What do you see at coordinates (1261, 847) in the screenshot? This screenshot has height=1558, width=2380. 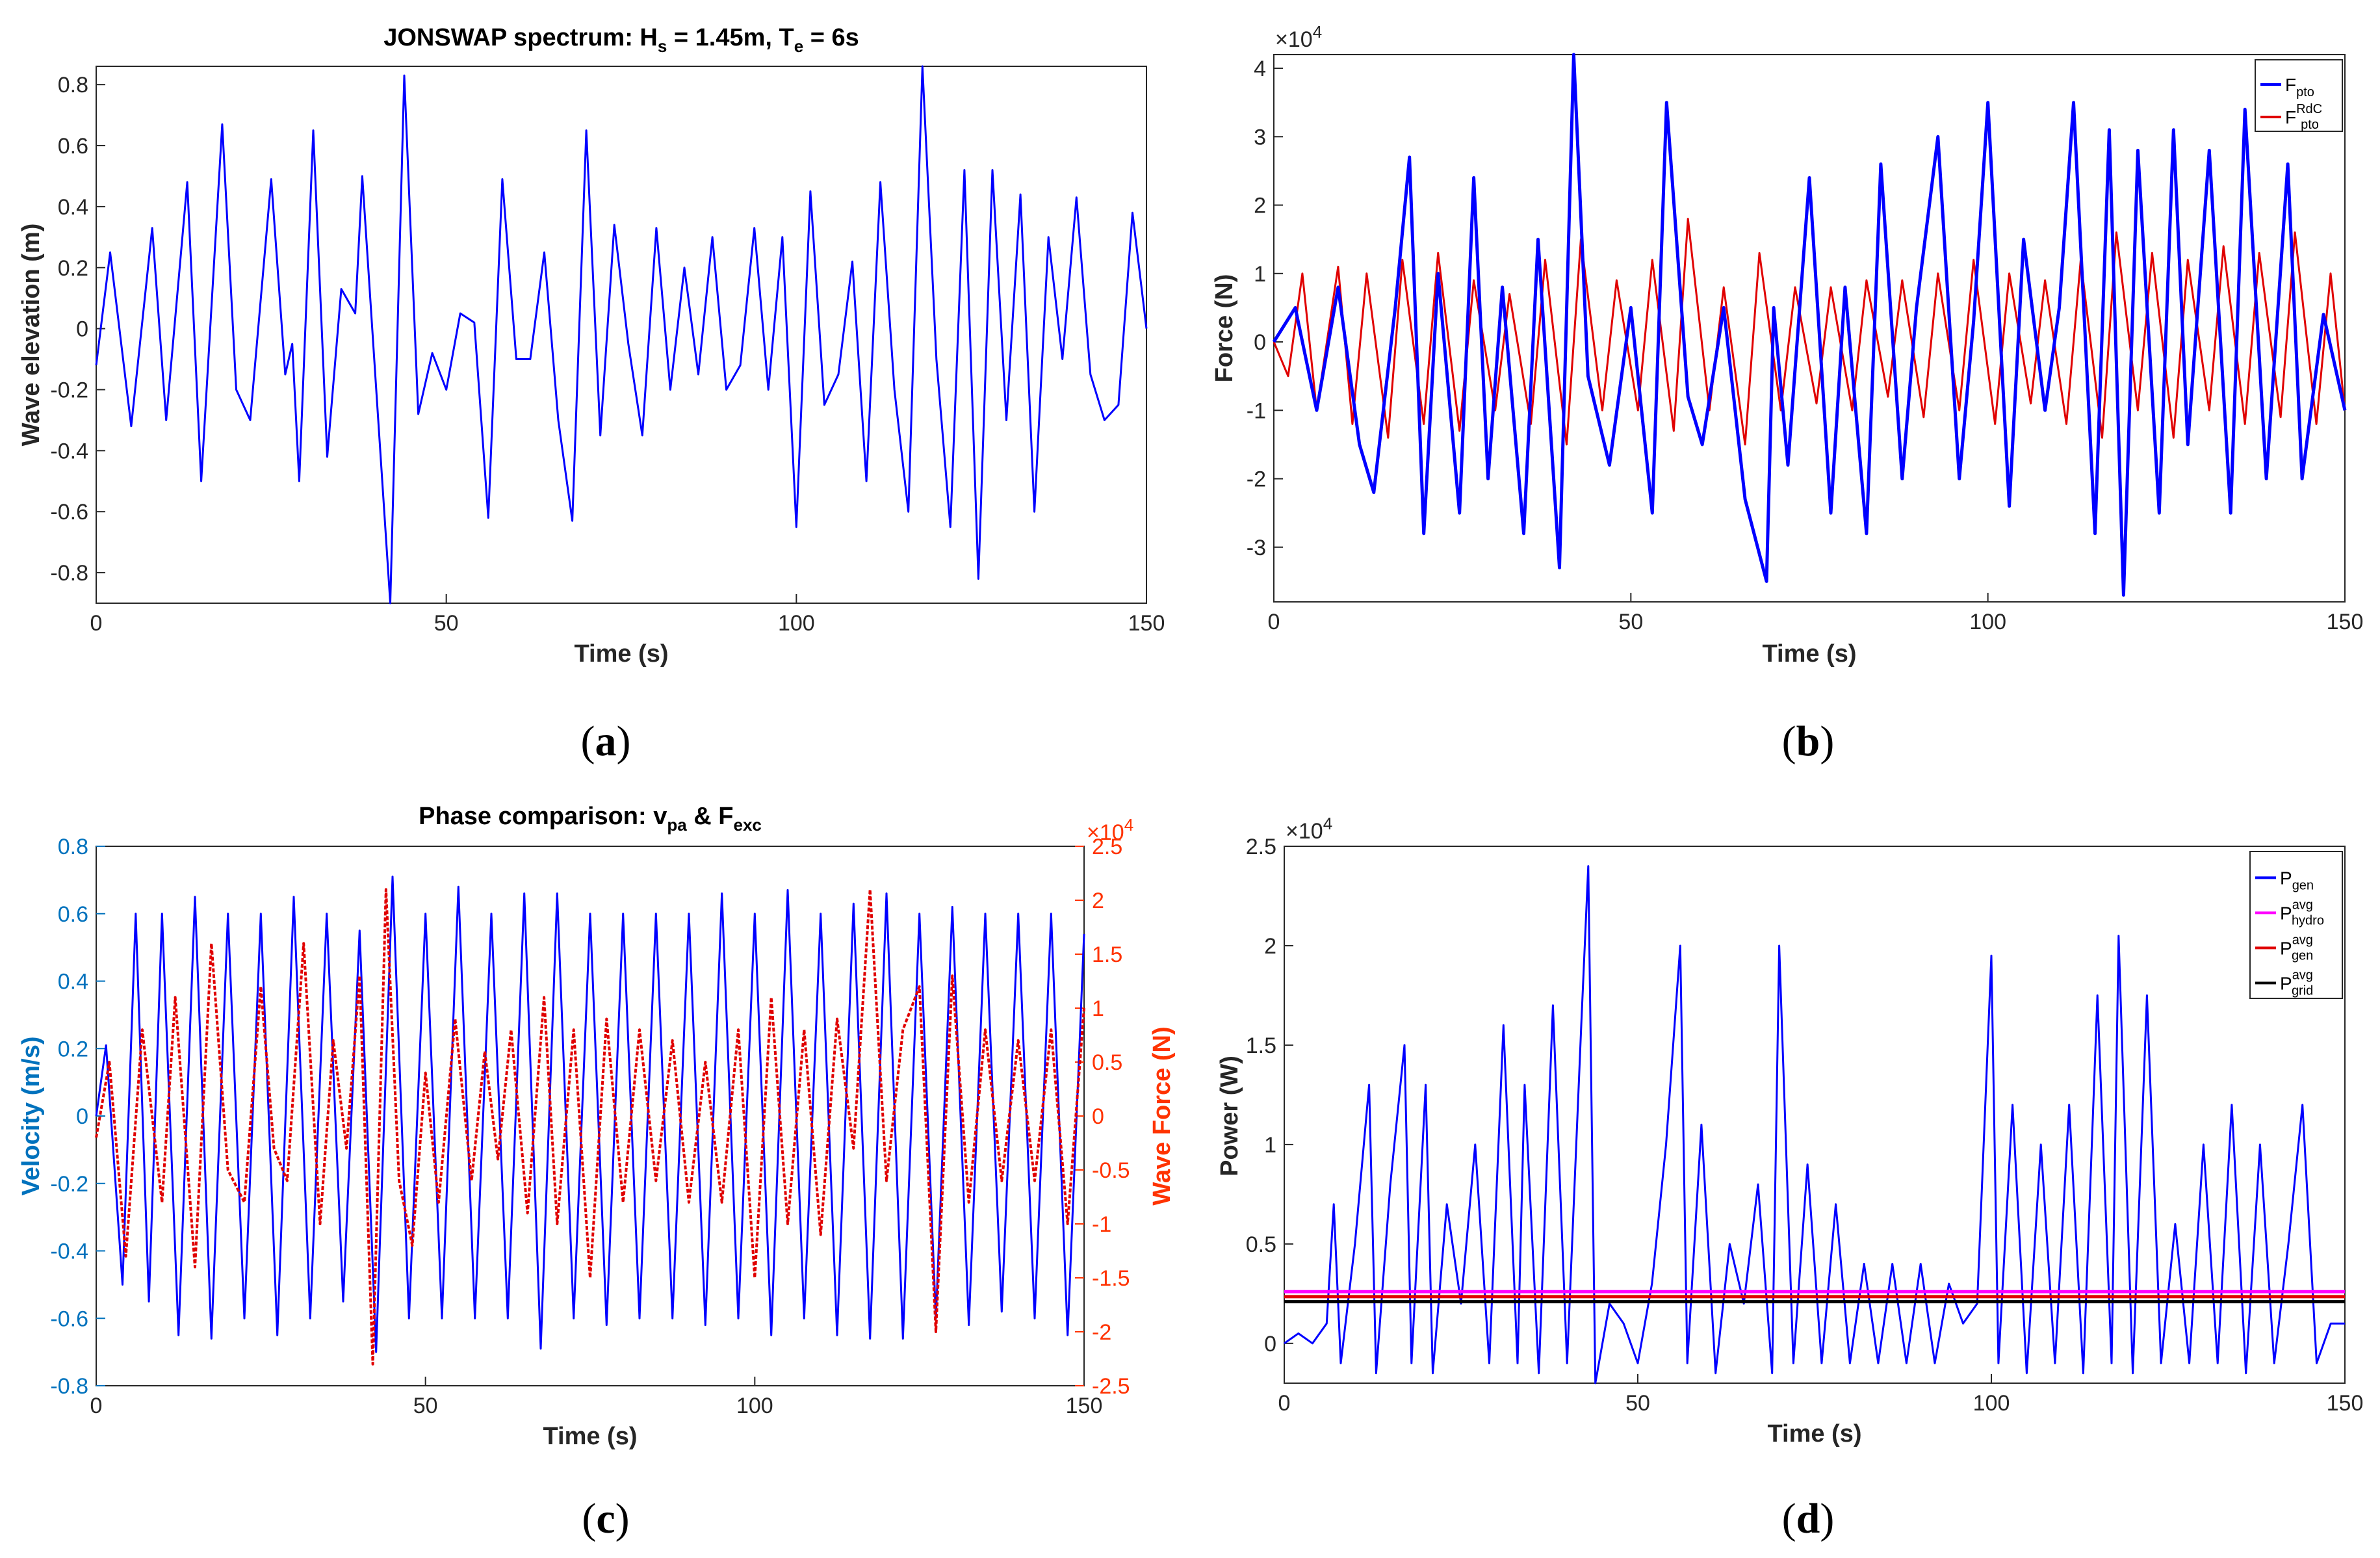 I see `panel-d-y-tick-label: 2.5` at bounding box center [1261, 847].